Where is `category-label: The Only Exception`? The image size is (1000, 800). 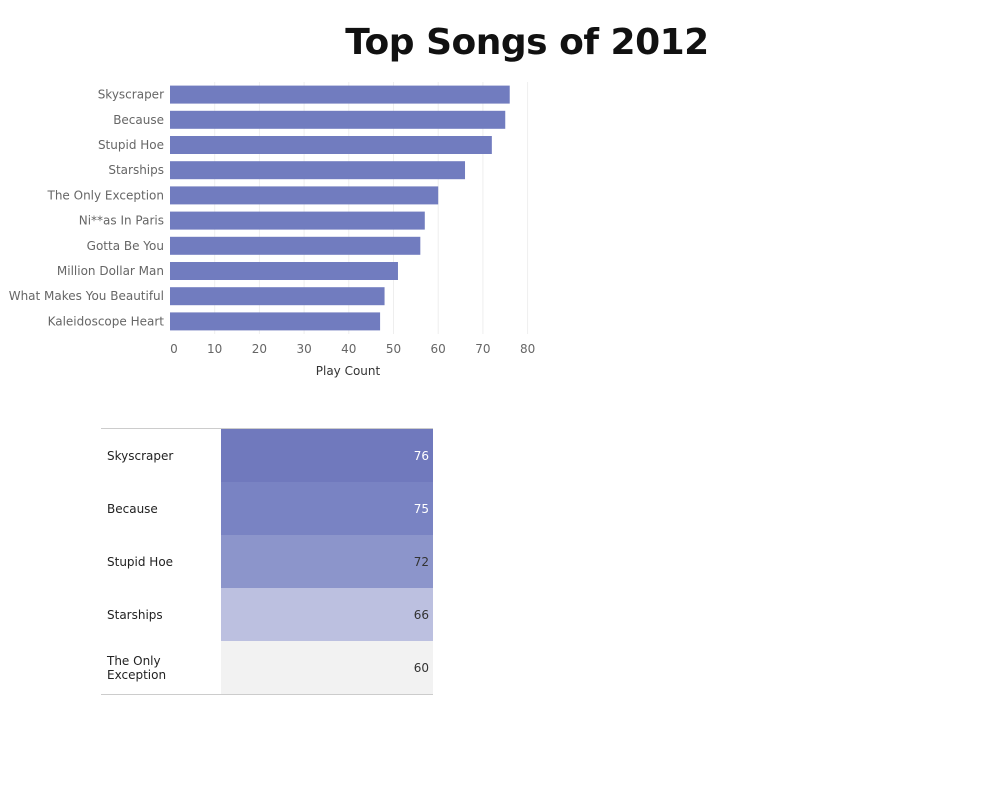
category-label: The Only Exception is located at coordinates (106, 195).